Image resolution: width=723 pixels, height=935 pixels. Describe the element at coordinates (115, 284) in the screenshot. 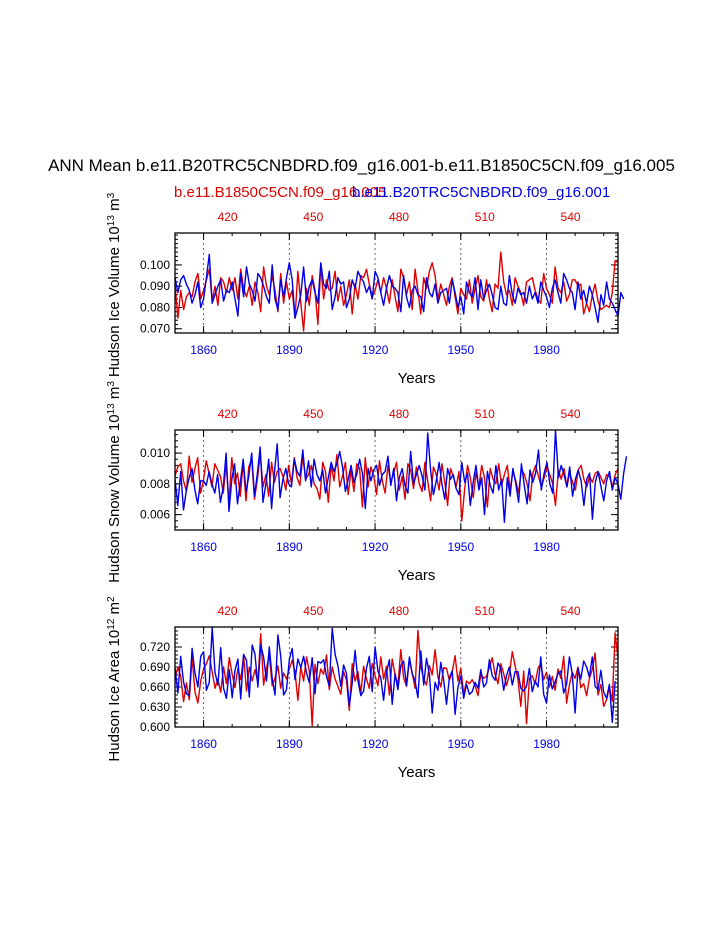

I see `y-axis-label: Hudson Ice Volume 1013 m3` at that location.